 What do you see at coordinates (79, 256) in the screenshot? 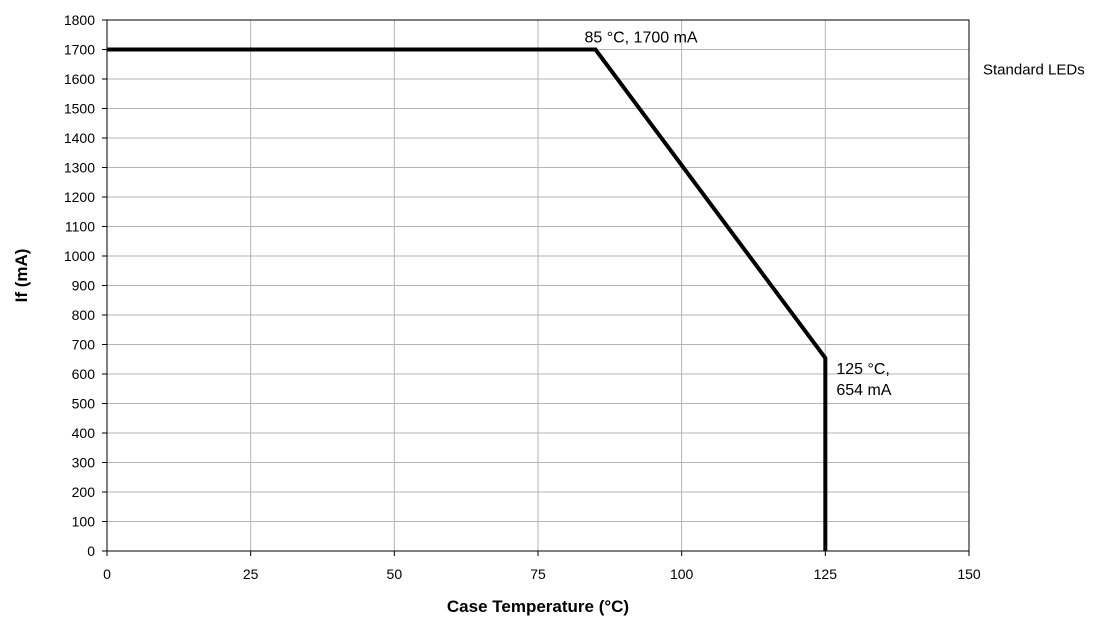
I see `y-tick-label: 1000` at bounding box center [79, 256].